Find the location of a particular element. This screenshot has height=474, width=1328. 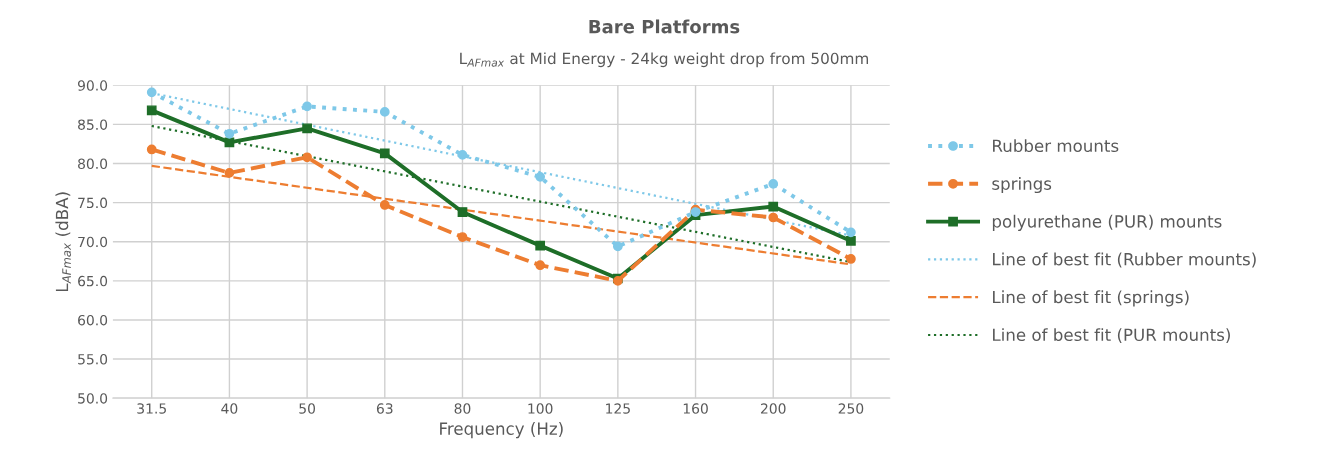

y-axis-title: L$_{AFmax}$ (dBA) is located at coordinates (63, 242).